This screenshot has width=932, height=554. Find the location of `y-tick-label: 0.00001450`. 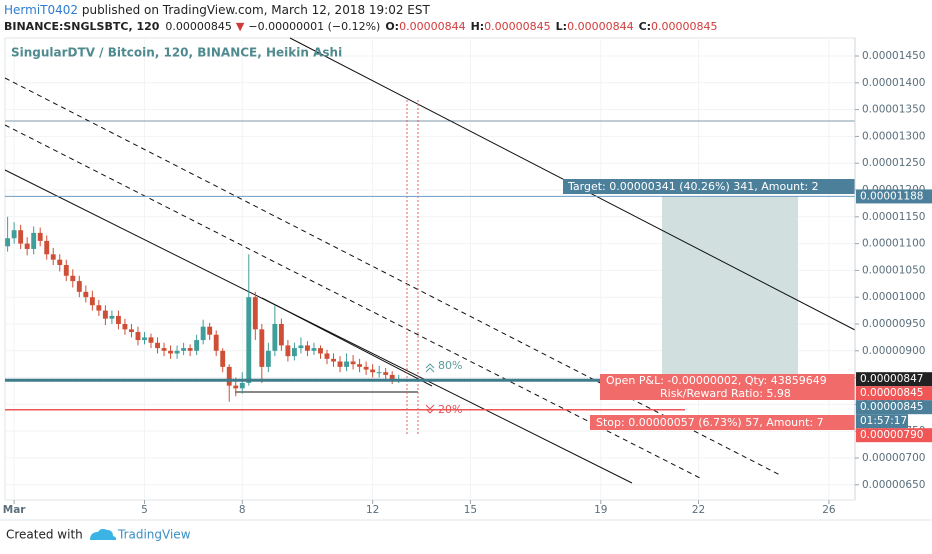

y-tick-label: 0.00001450 is located at coordinates (893, 56).